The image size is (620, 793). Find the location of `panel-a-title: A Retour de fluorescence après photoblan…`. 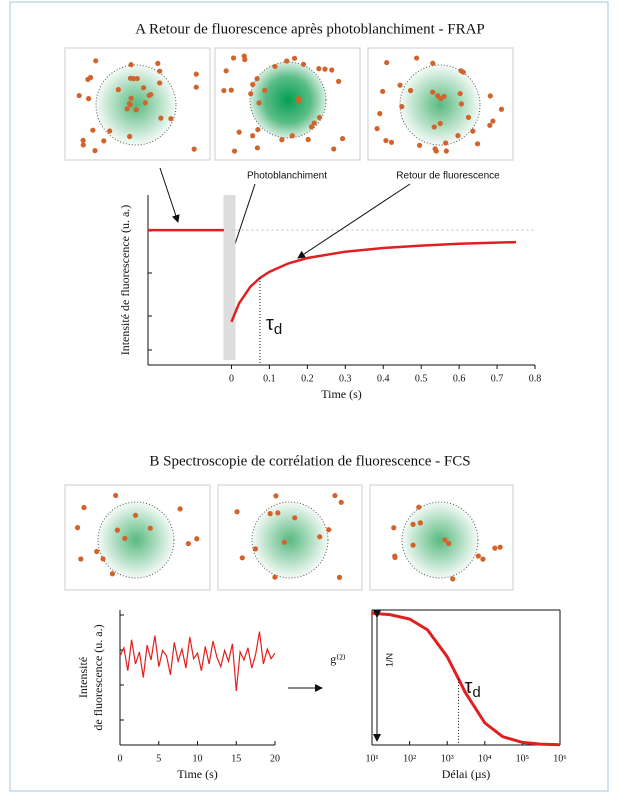

panel-a-title: A Retour de fluorescence après photoblan… is located at coordinates (310, 29).